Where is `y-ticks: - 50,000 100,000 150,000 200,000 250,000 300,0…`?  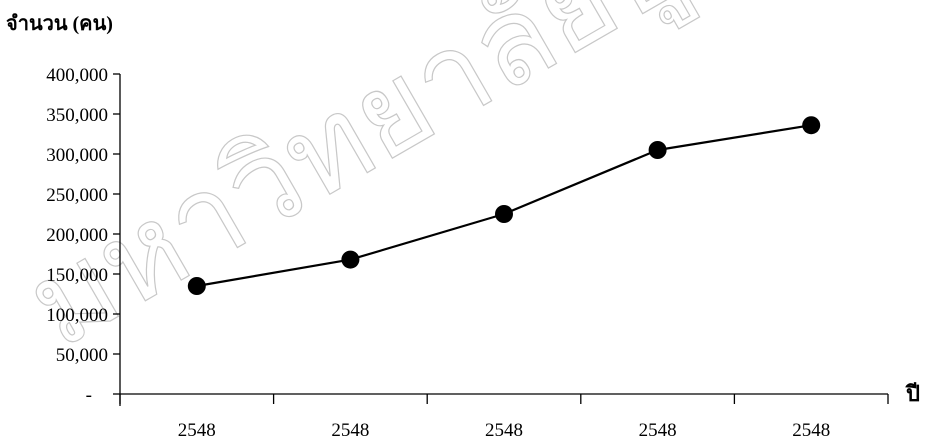
y-ticks: - 50,000 100,000 150,000 200,000 250,000 300,0… is located at coordinates (83, 235).